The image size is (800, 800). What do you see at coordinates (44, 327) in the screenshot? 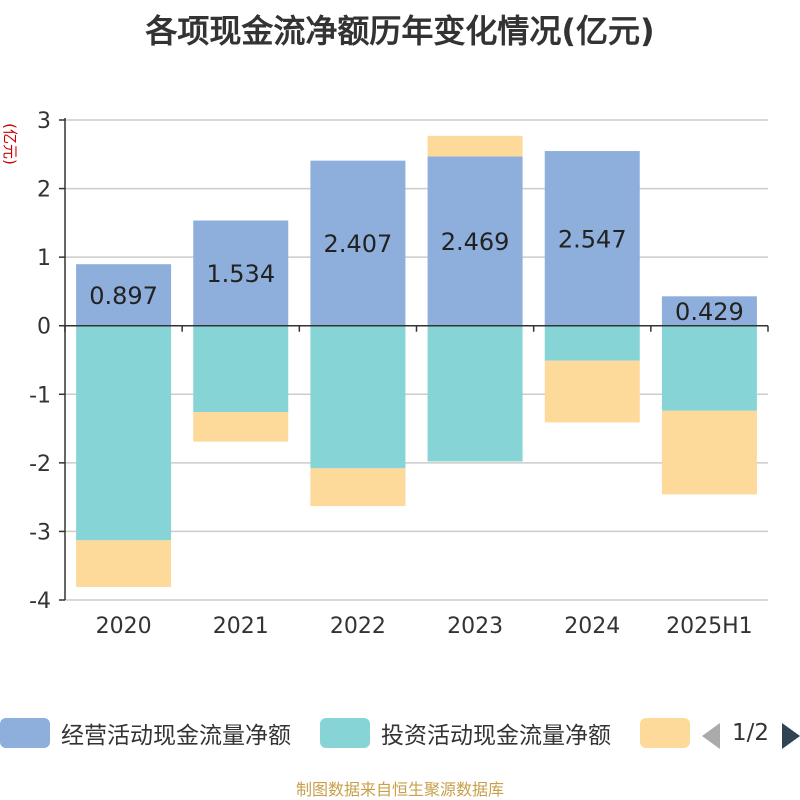
I see `y-tick-label: 0` at bounding box center [44, 327].